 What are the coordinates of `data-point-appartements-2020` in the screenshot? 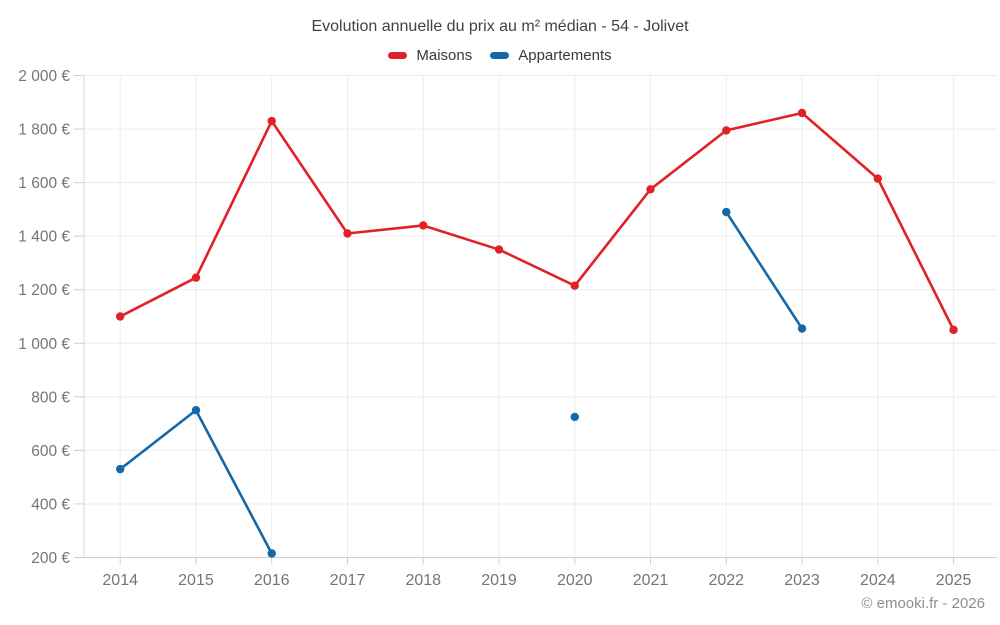 It's located at (574, 417).